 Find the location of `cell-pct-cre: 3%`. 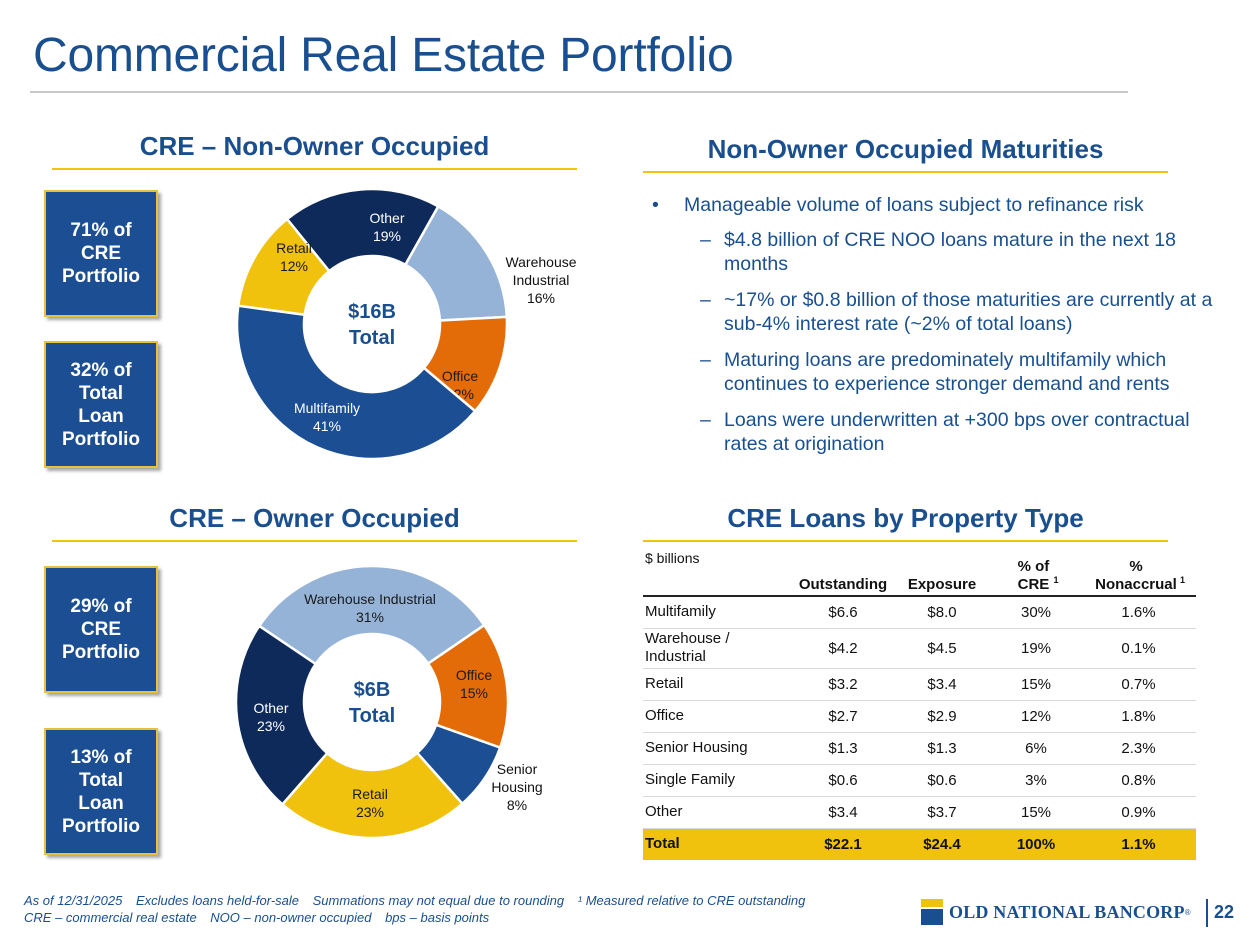

cell-pct-cre: 3% is located at coordinates (1036, 780).